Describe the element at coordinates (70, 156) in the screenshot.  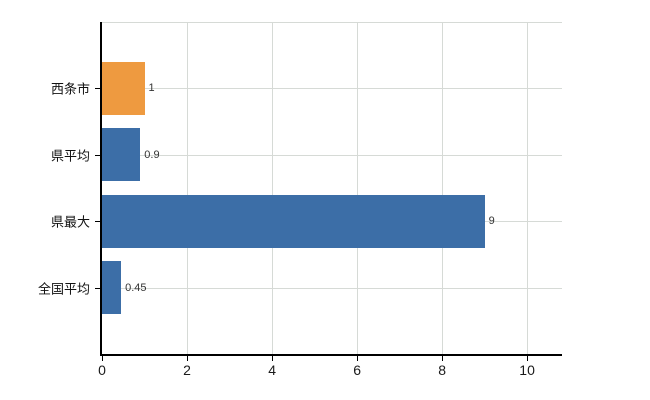
I see `category-label: 県平均` at that location.